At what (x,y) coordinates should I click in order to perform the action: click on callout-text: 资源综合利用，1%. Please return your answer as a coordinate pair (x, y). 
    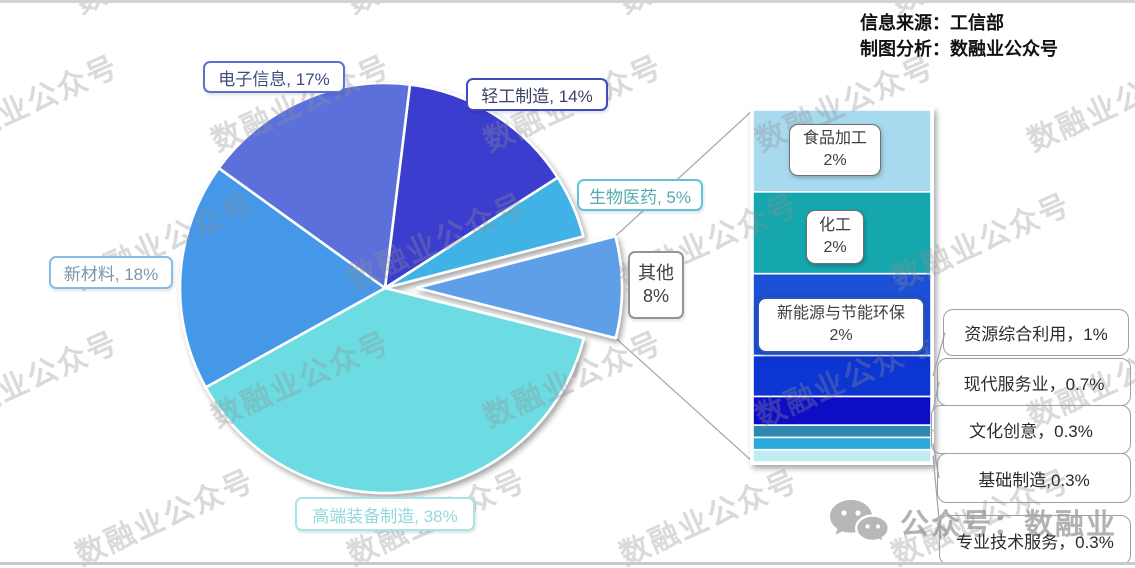
    Looking at the image, I should click on (1036, 334).